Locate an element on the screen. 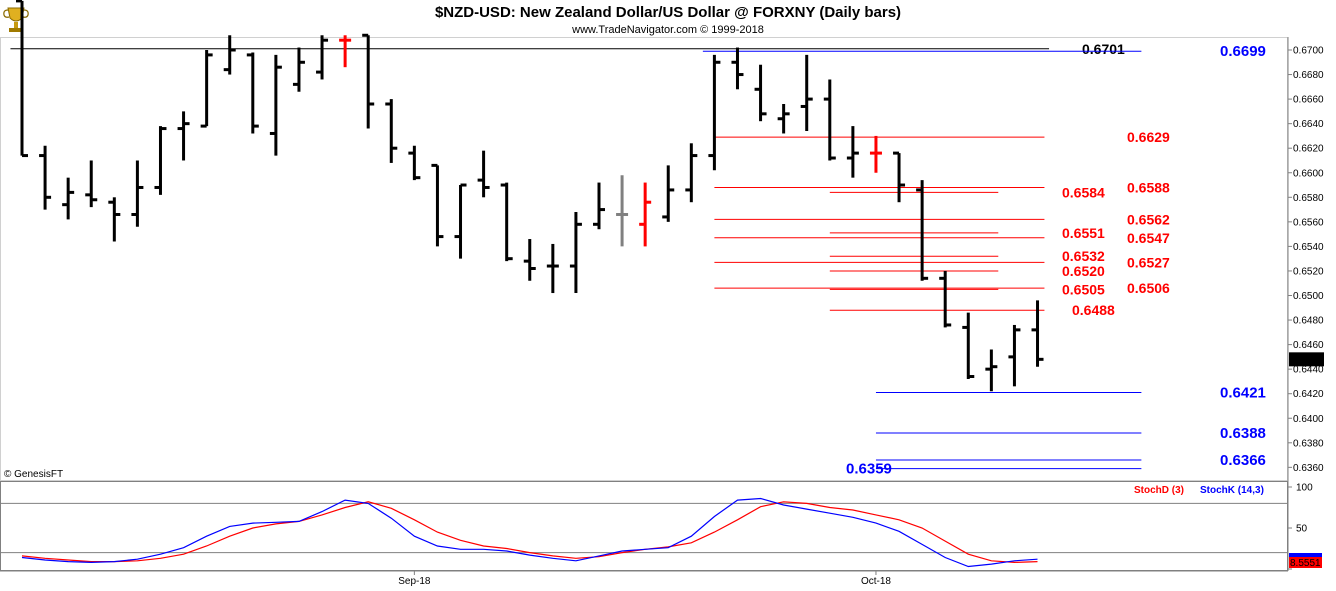  last-price-tag is located at coordinates (1306, 359).